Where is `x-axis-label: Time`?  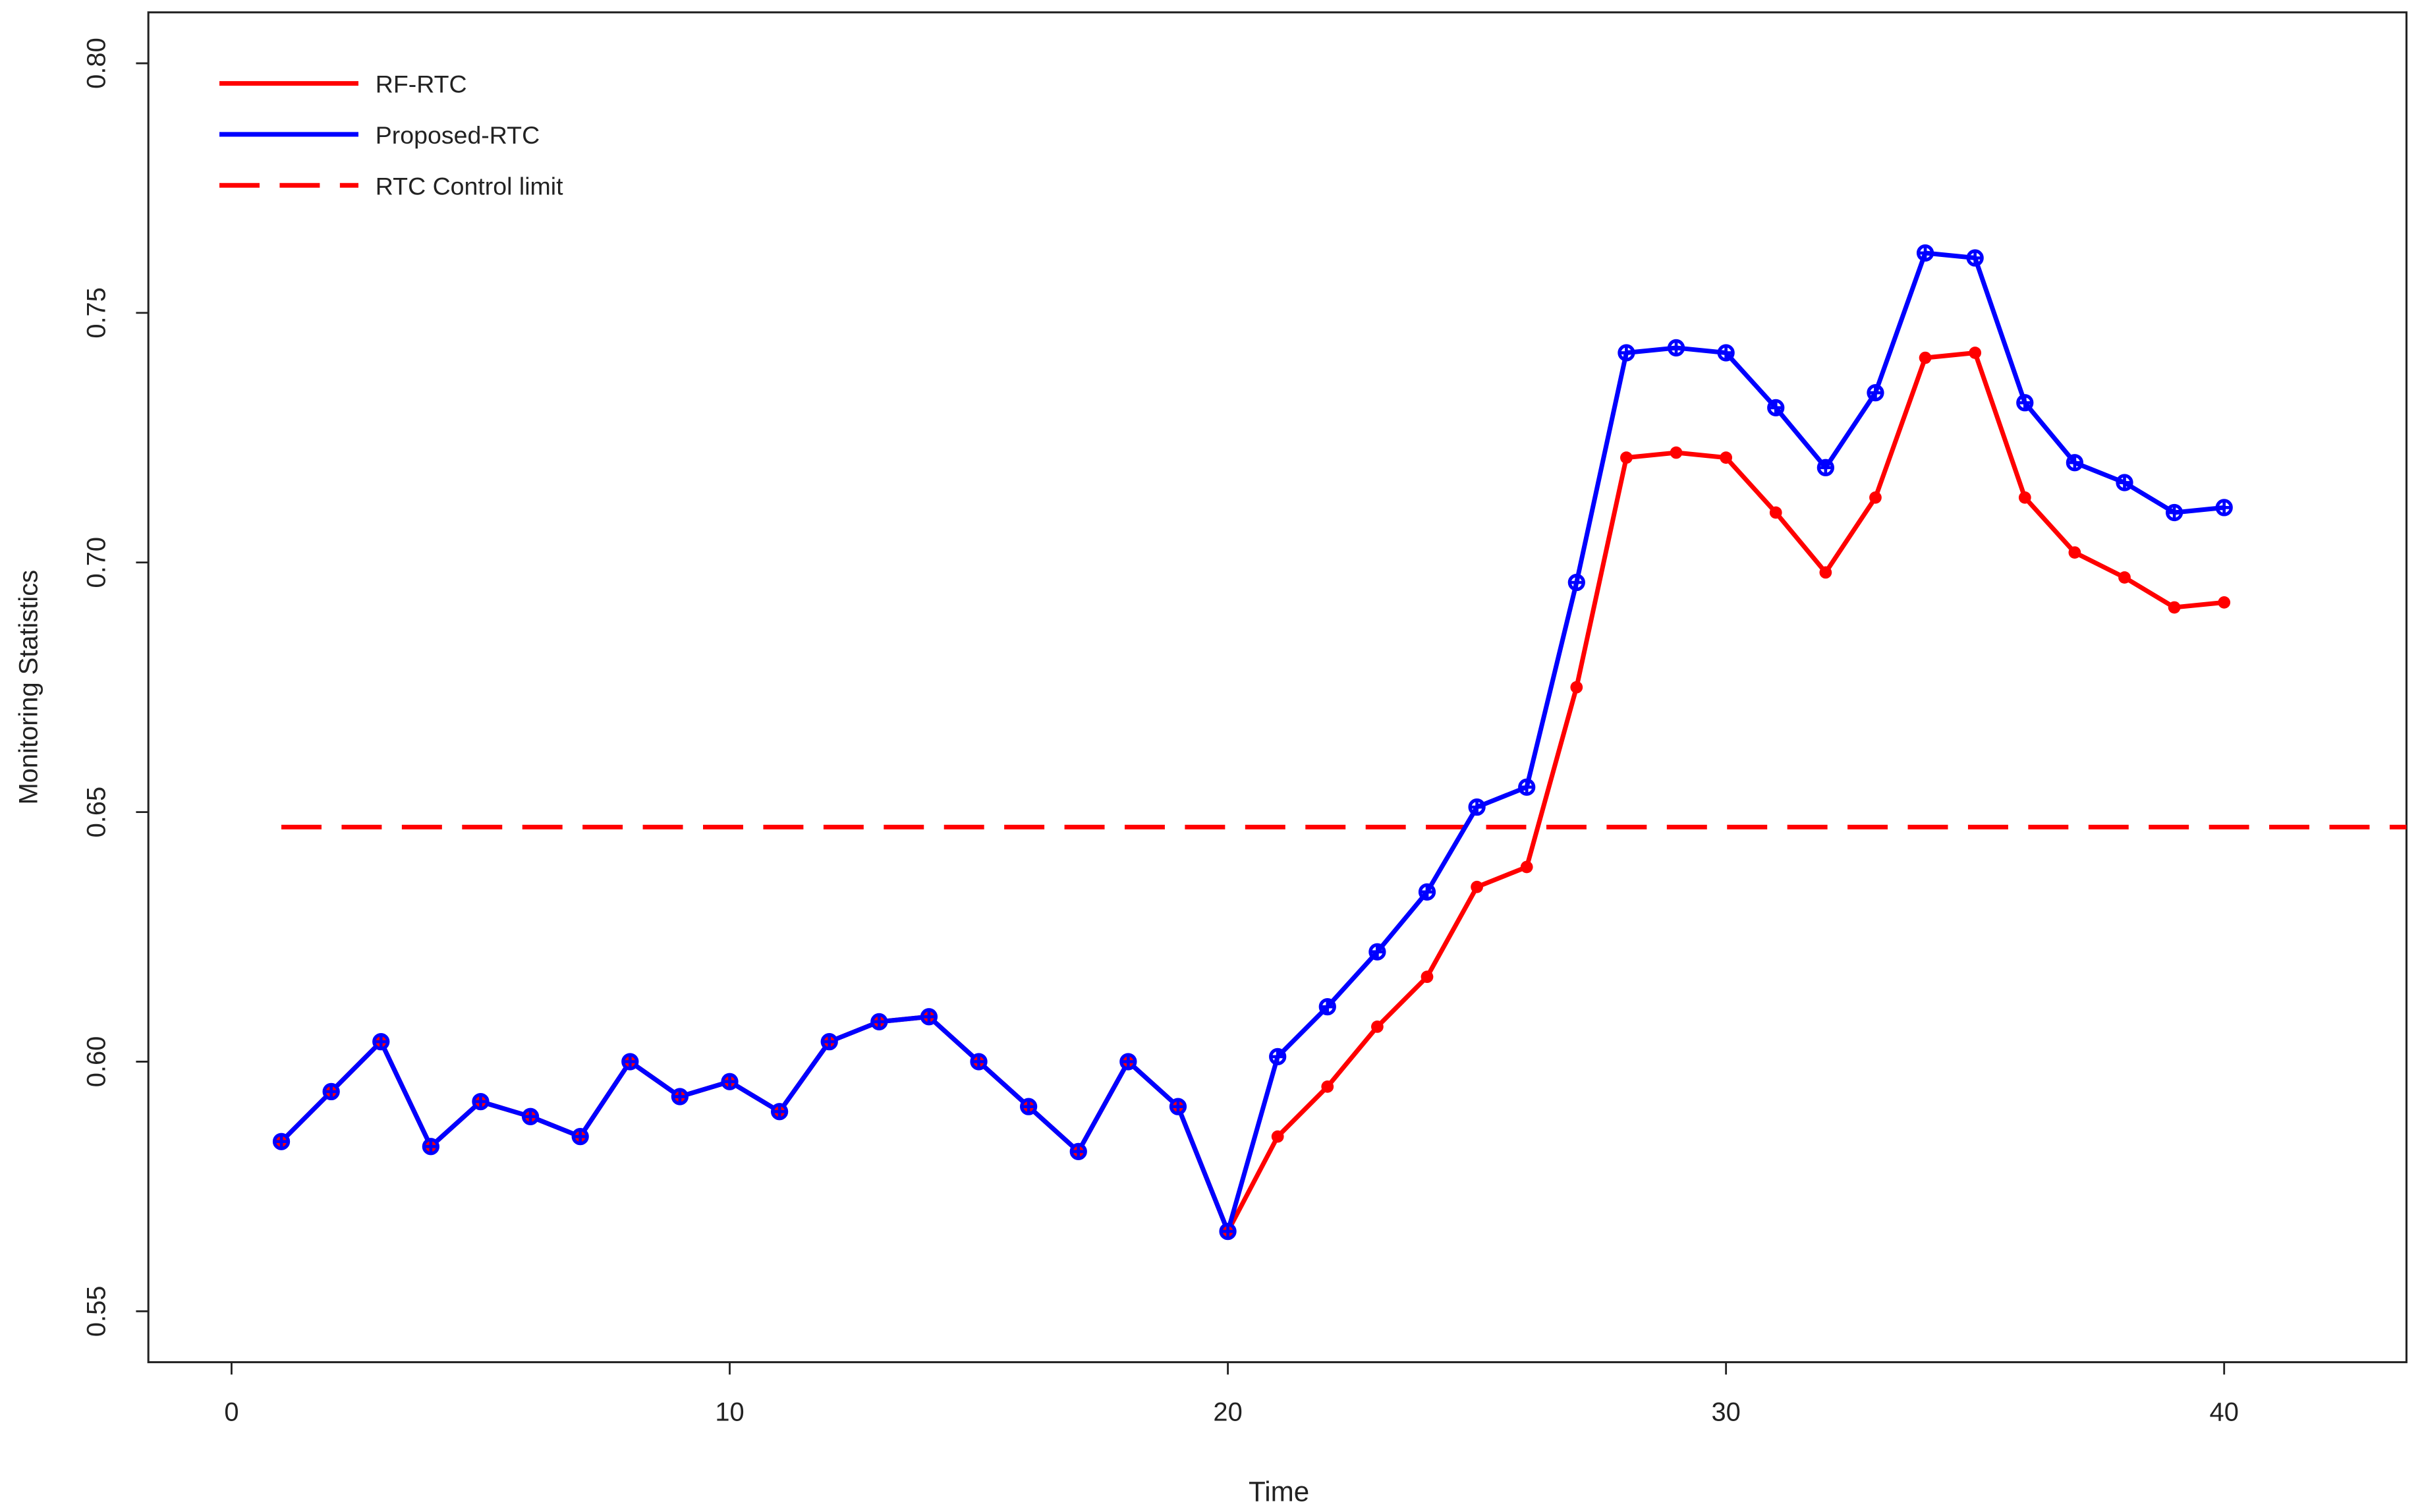 x-axis-label: Time is located at coordinates (1279, 1491).